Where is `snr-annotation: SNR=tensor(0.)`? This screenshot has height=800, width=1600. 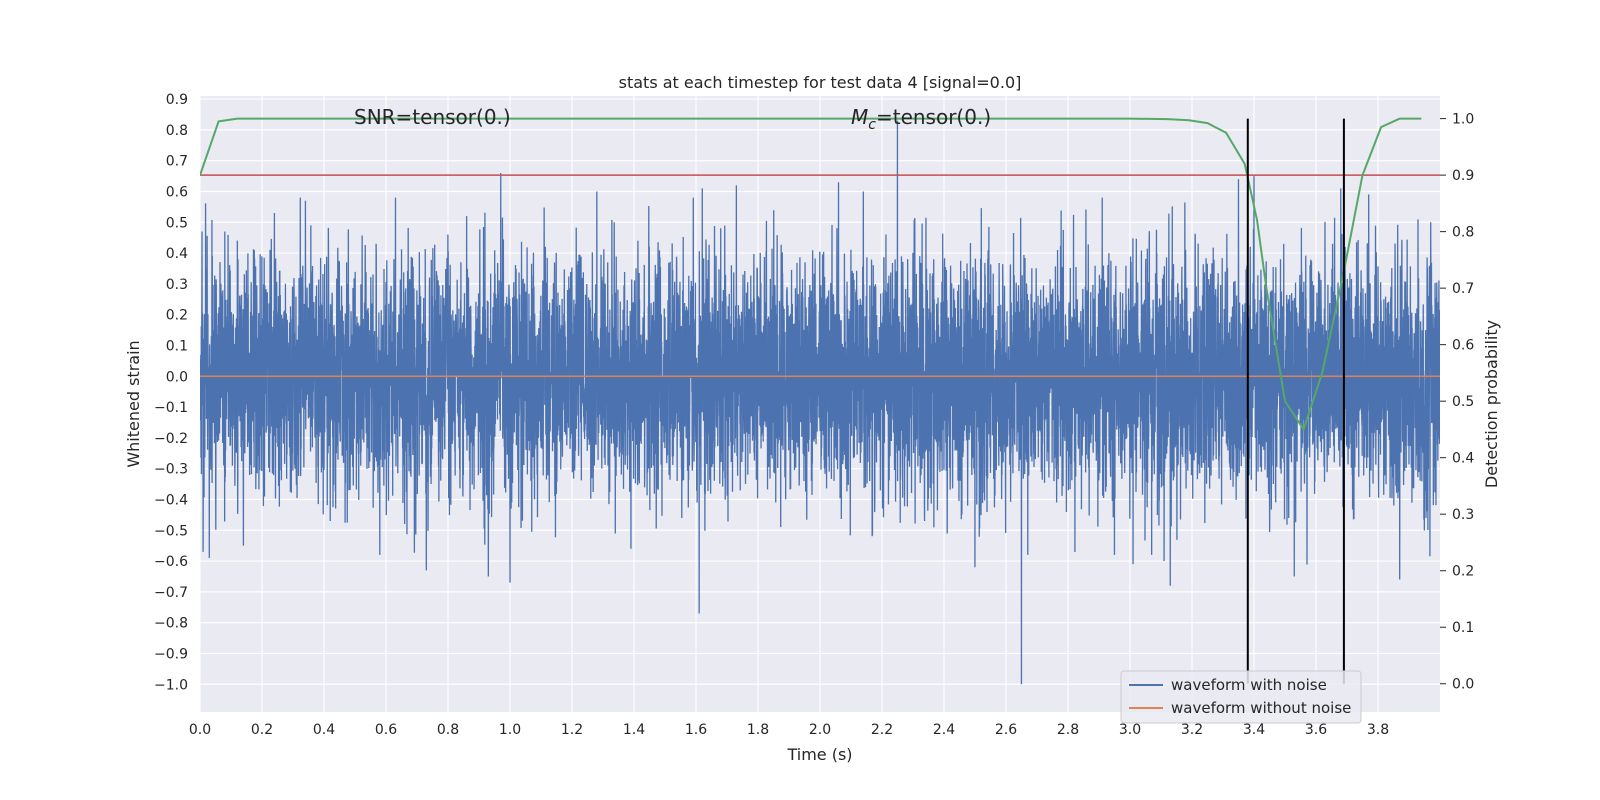 snr-annotation: SNR=tensor(0.) is located at coordinates (432, 117).